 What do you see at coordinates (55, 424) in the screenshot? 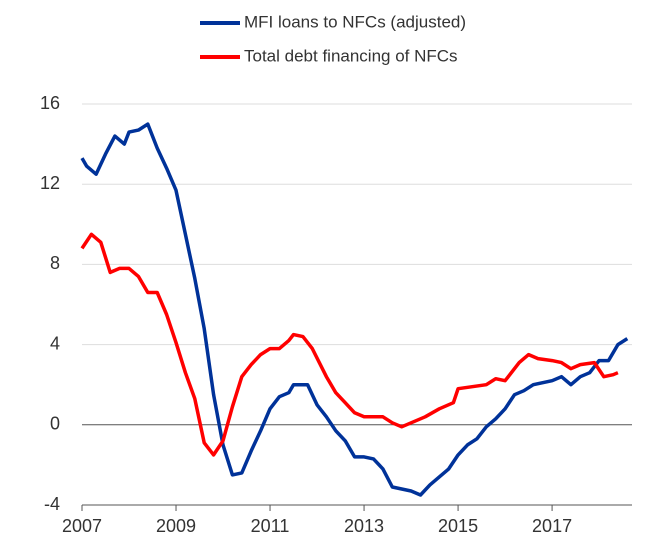
I see `y-tick-label: 0` at bounding box center [55, 424].